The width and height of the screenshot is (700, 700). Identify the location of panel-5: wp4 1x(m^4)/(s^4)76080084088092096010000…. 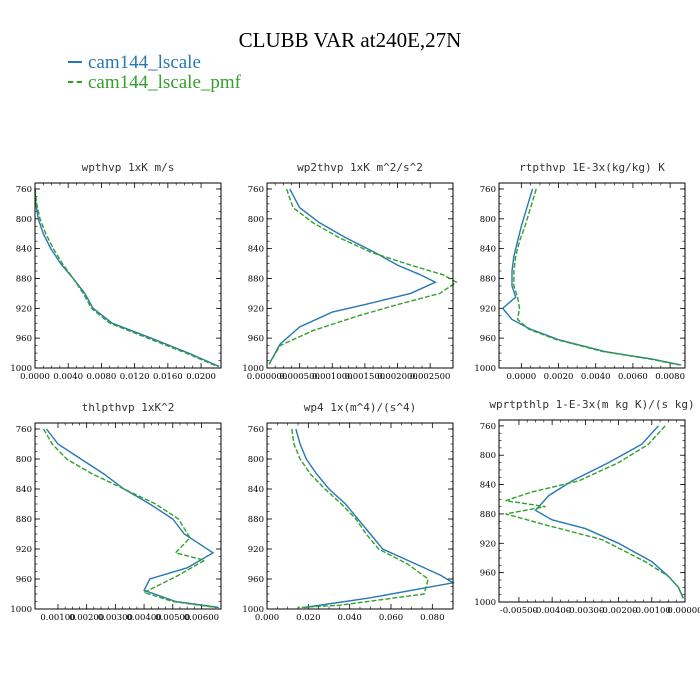
(348, 512).